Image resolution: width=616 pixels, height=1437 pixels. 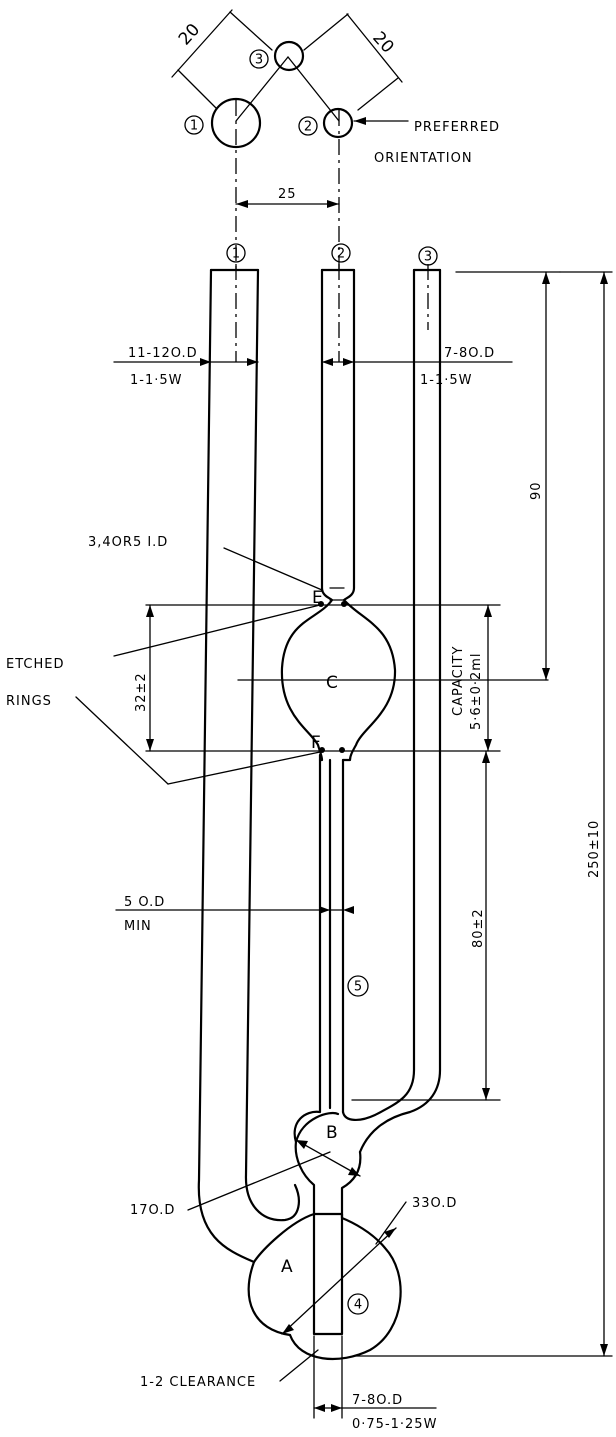 I want to click on dim-25-label: 25, so click(x=287, y=194).